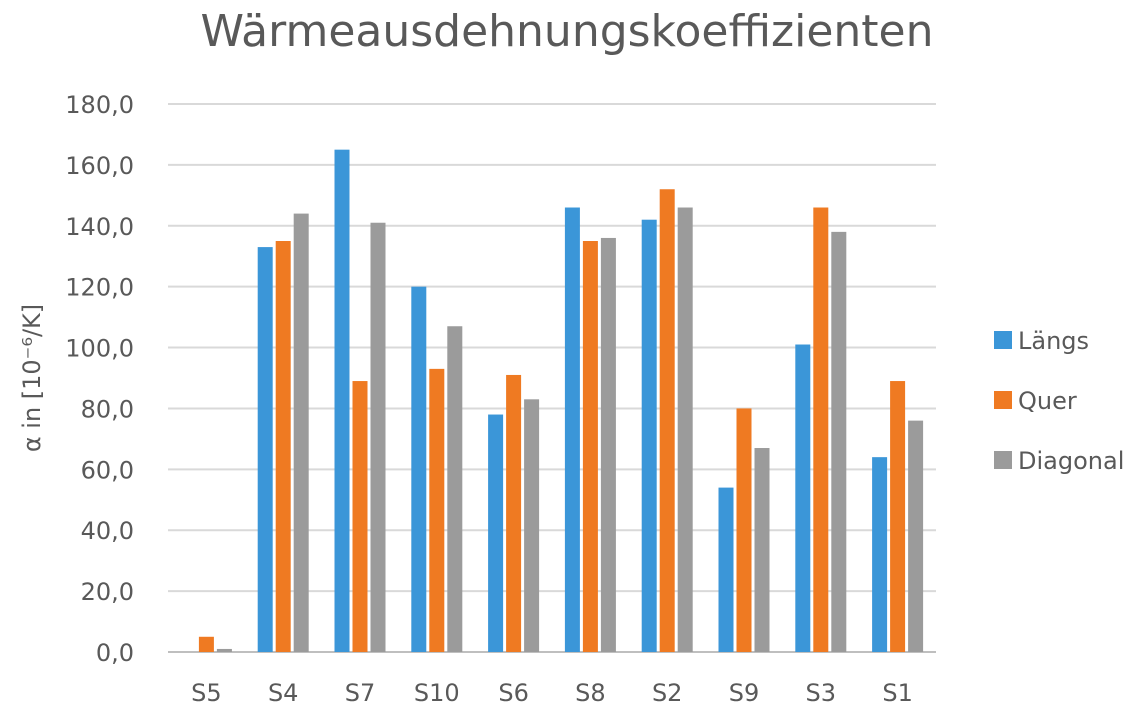  What do you see at coordinates (32, 378) in the screenshot?
I see `y-axis-label: α in [10⁻⁶/K]` at bounding box center [32, 378].